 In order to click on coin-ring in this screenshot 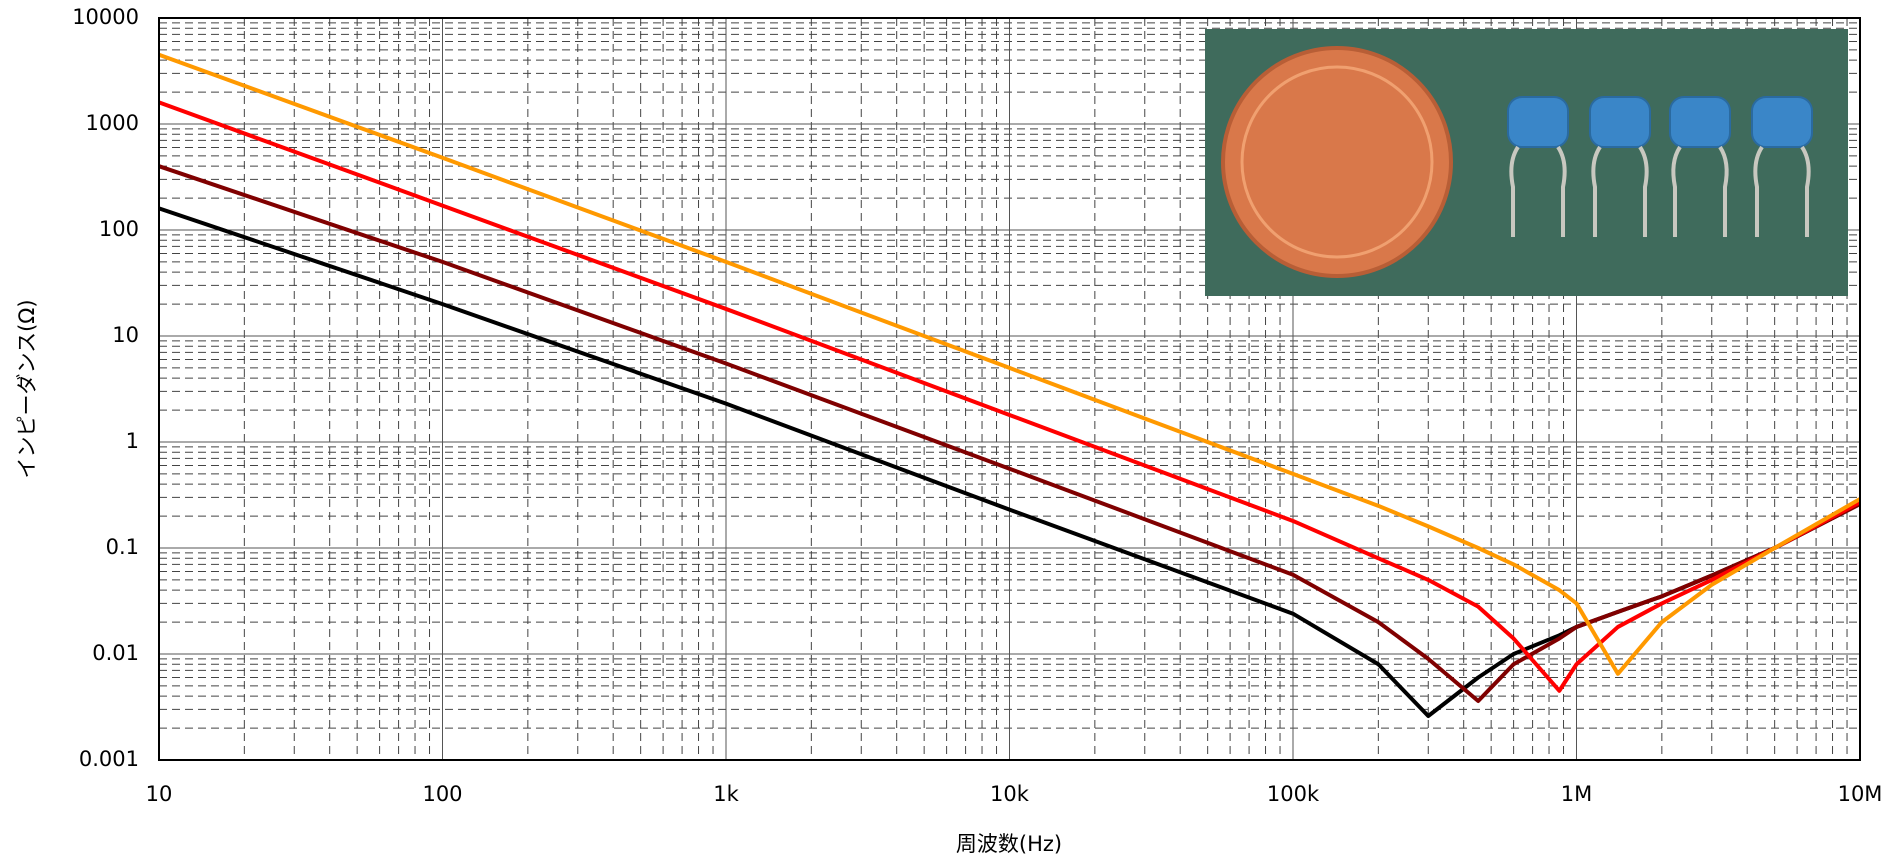, I will do `click(1337, 162)`.